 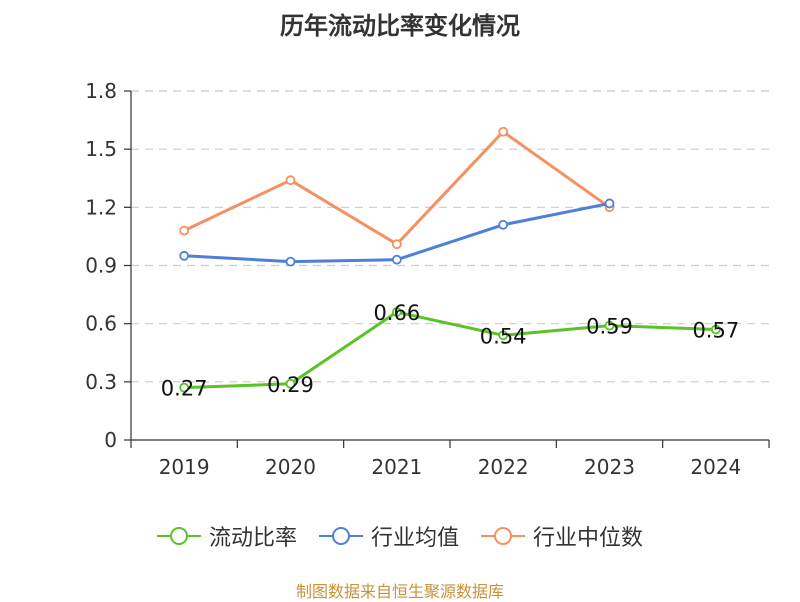 What do you see at coordinates (588, 538) in the screenshot?
I see `legend-label-industry-median: 行业中位数` at bounding box center [588, 538].